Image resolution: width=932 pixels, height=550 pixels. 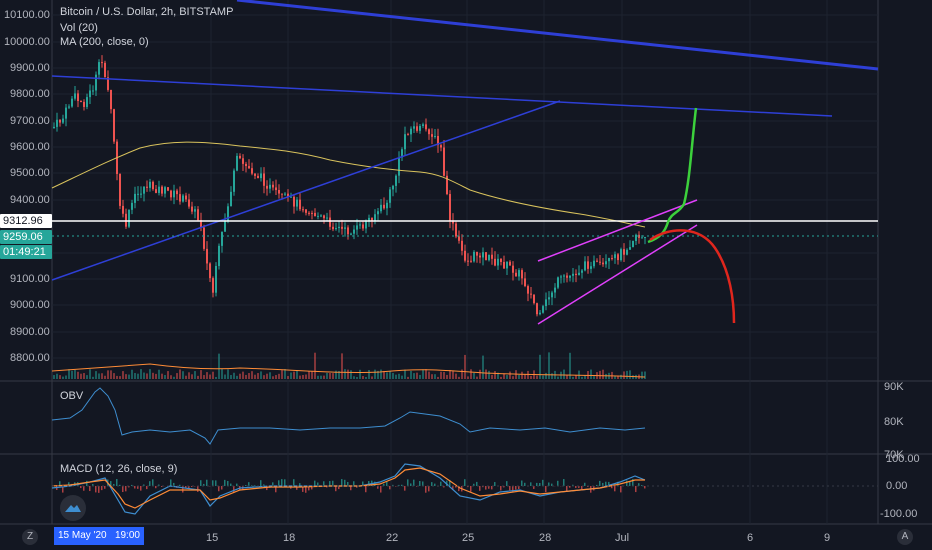 I want to click on obv-line, so click(x=348, y=416).